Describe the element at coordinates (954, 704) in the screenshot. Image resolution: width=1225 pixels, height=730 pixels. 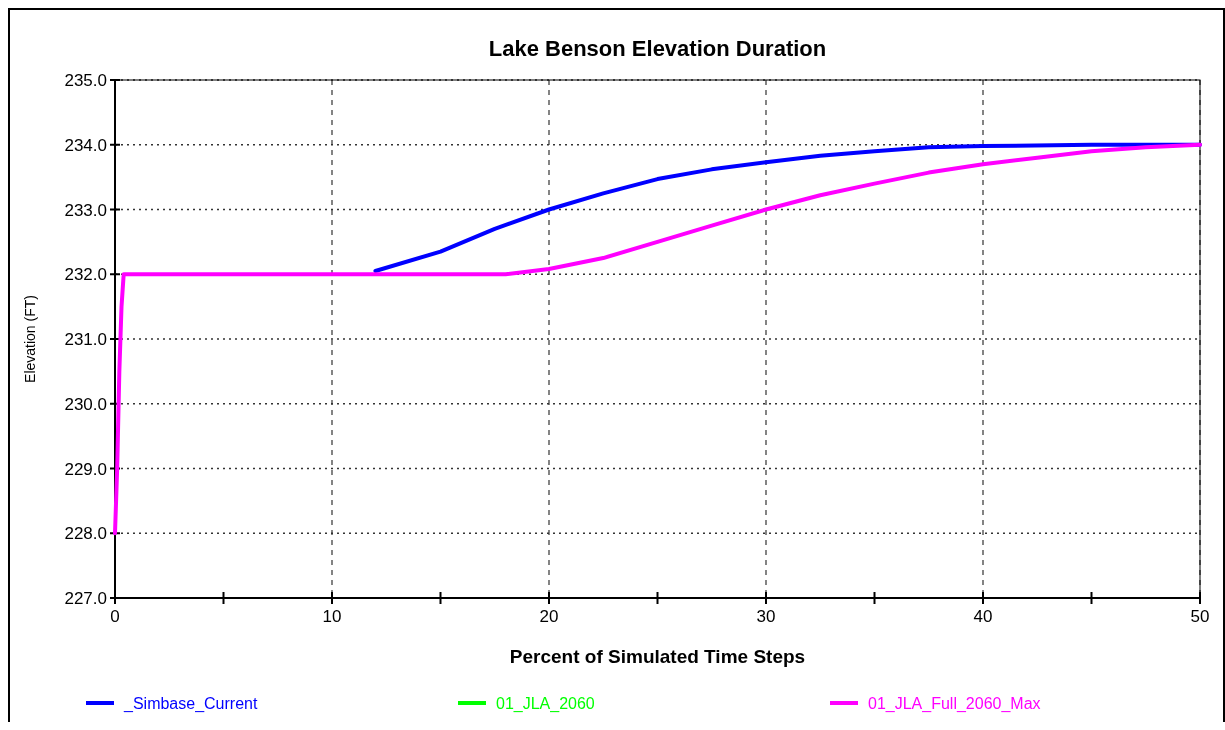
I see `legend-label: 01_JLA_Full_2060_Max` at that location.